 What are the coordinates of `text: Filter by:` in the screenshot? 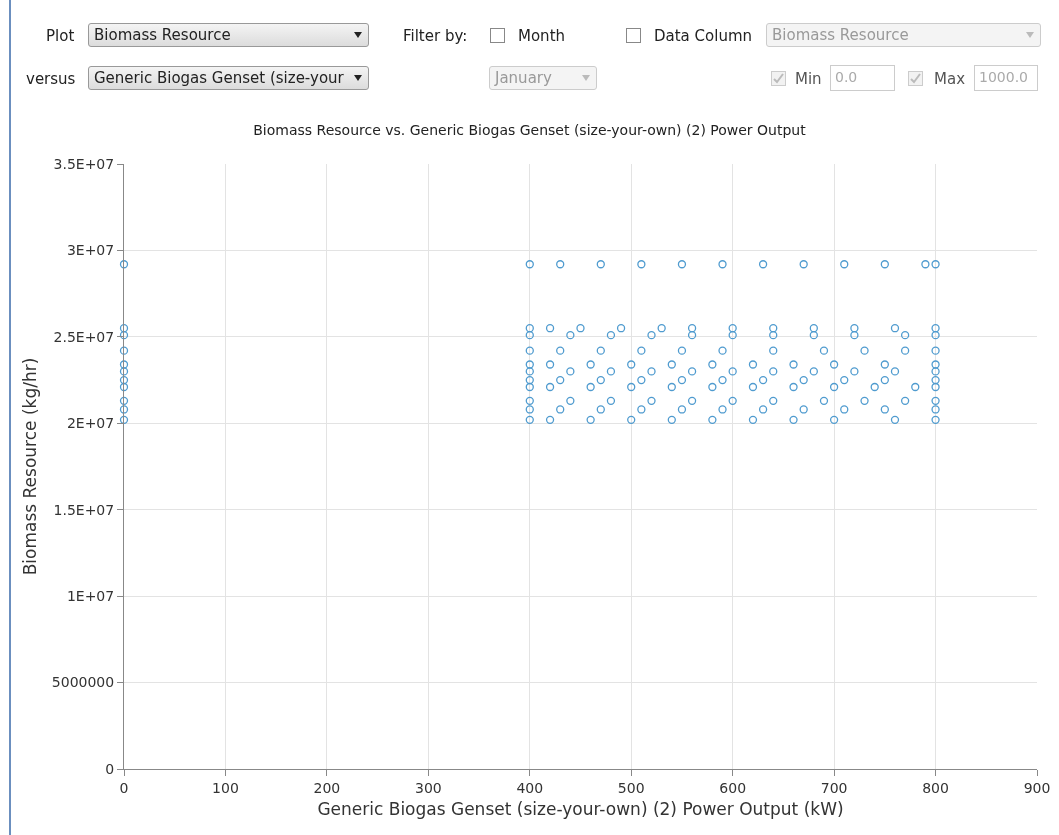 It's located at (435, 36).